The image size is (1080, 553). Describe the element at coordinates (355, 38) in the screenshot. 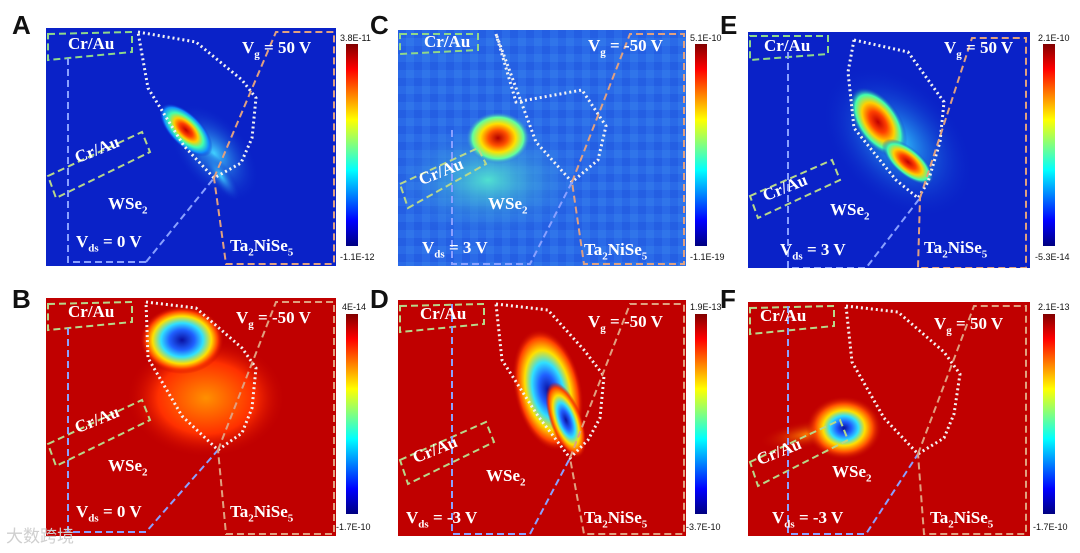

I see `colorbar-max-label: 3.8E-11` at that location.